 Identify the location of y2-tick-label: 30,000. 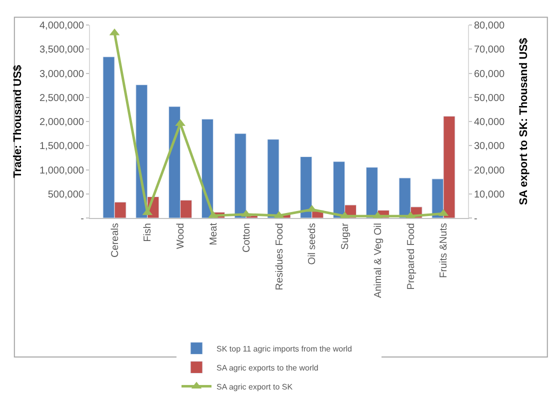
(490, 146).